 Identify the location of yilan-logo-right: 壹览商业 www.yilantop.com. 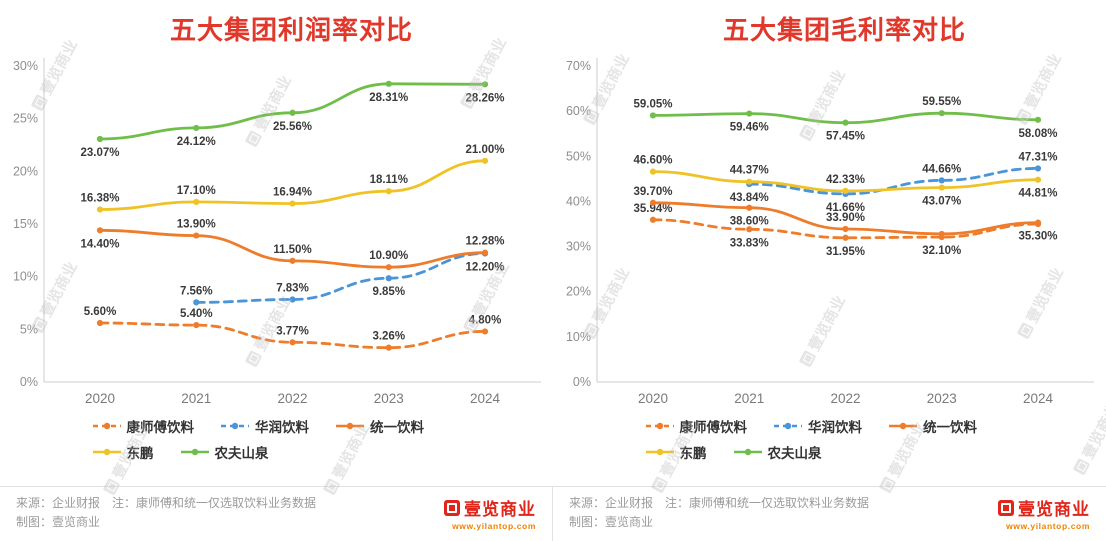
(1044, 513).